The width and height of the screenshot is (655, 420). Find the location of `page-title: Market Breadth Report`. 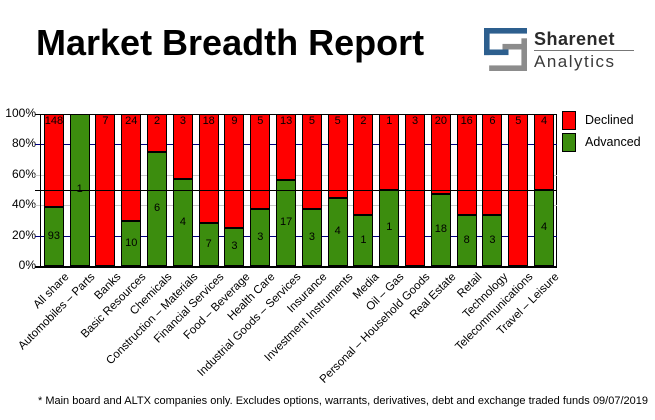

page-title: Market Breadth Report is located at coordinates (230, 42).